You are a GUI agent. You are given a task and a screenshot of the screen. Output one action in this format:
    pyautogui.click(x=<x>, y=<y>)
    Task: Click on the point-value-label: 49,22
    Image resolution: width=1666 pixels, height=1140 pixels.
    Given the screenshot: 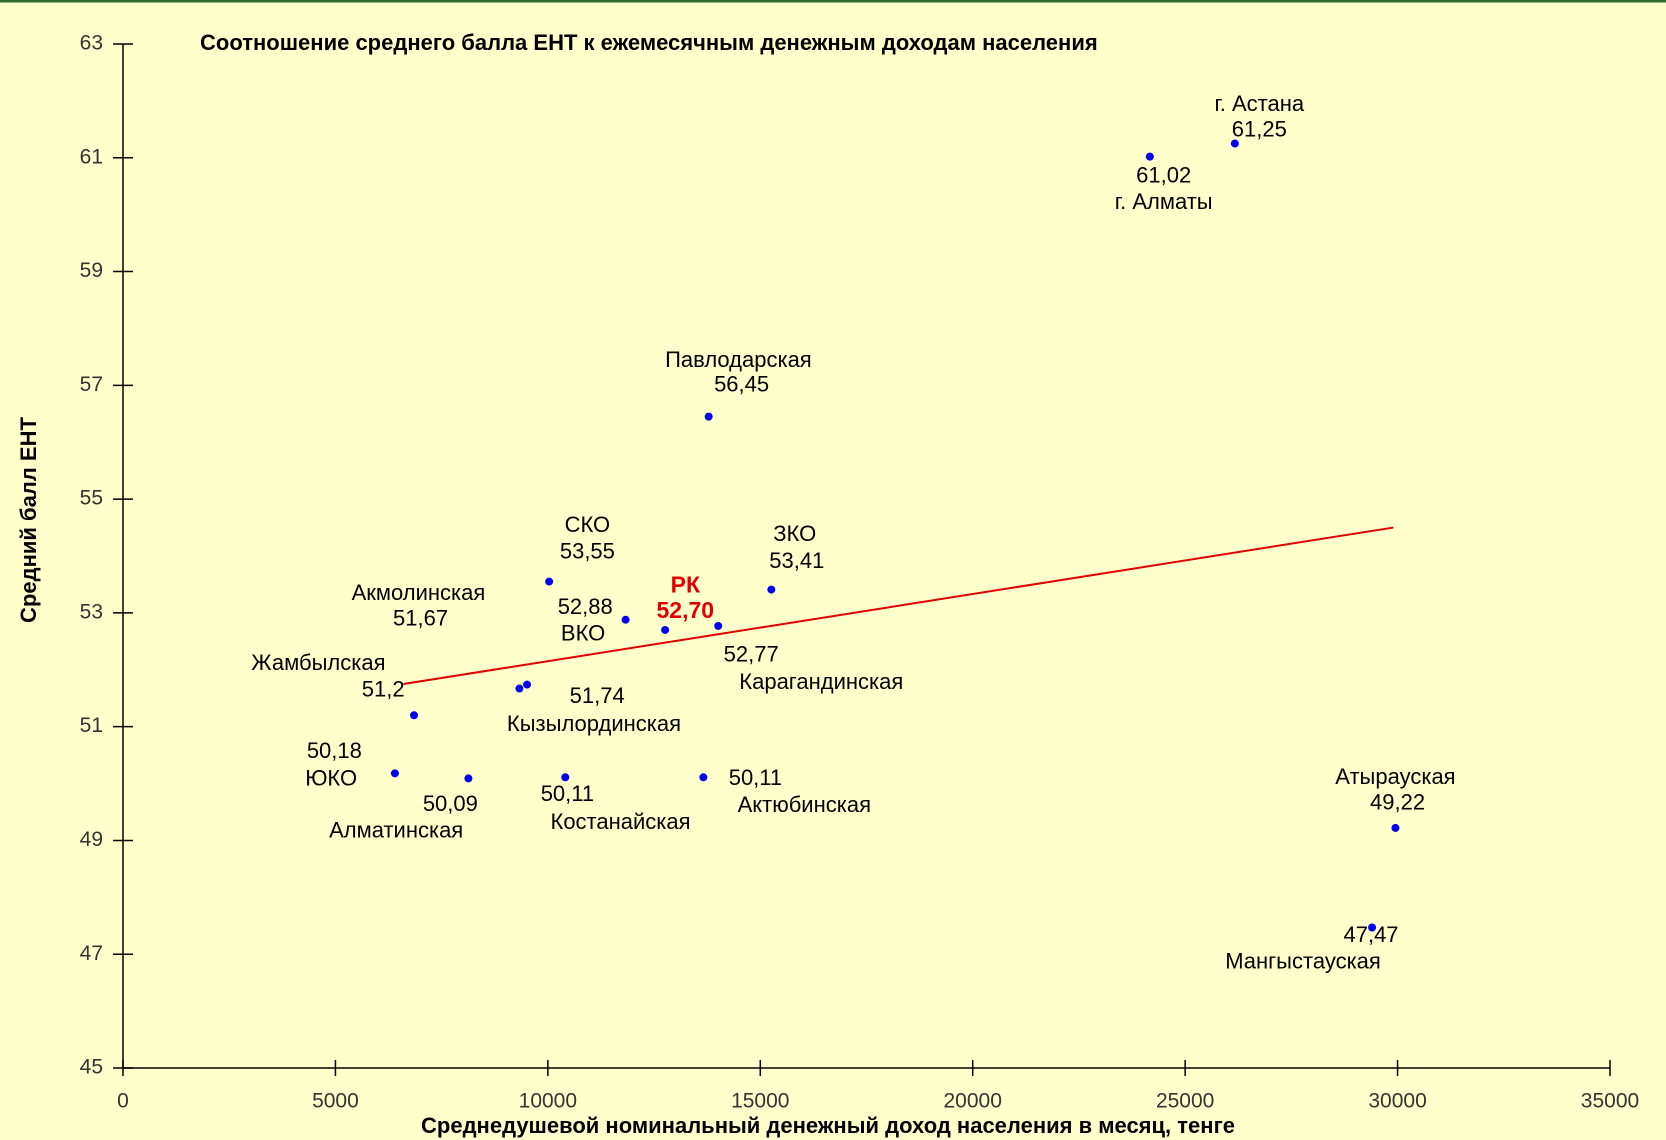 What is the action you would take?
    pyautogui.click(x=1397, y=801)
    